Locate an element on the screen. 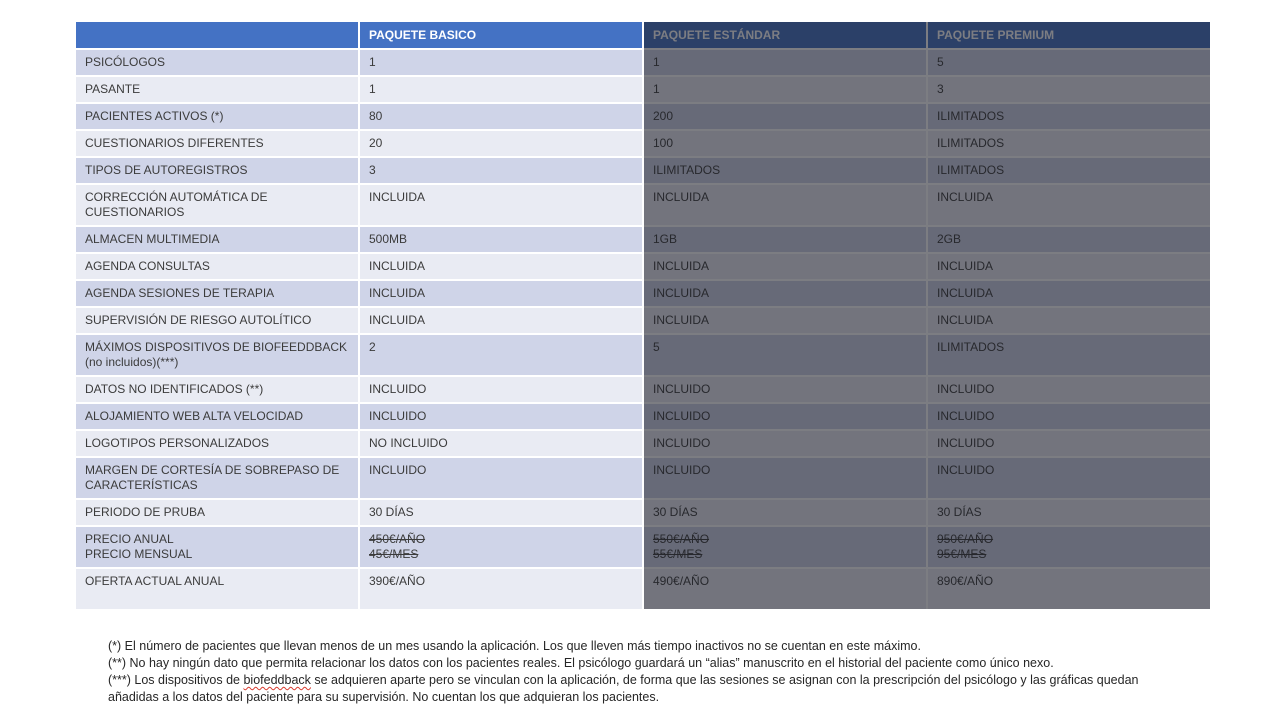 The width and height of the screenshot is (1280, 717). table-row: PSICÓLOGOS 1 1 5 is located at coordinates (644, 62).